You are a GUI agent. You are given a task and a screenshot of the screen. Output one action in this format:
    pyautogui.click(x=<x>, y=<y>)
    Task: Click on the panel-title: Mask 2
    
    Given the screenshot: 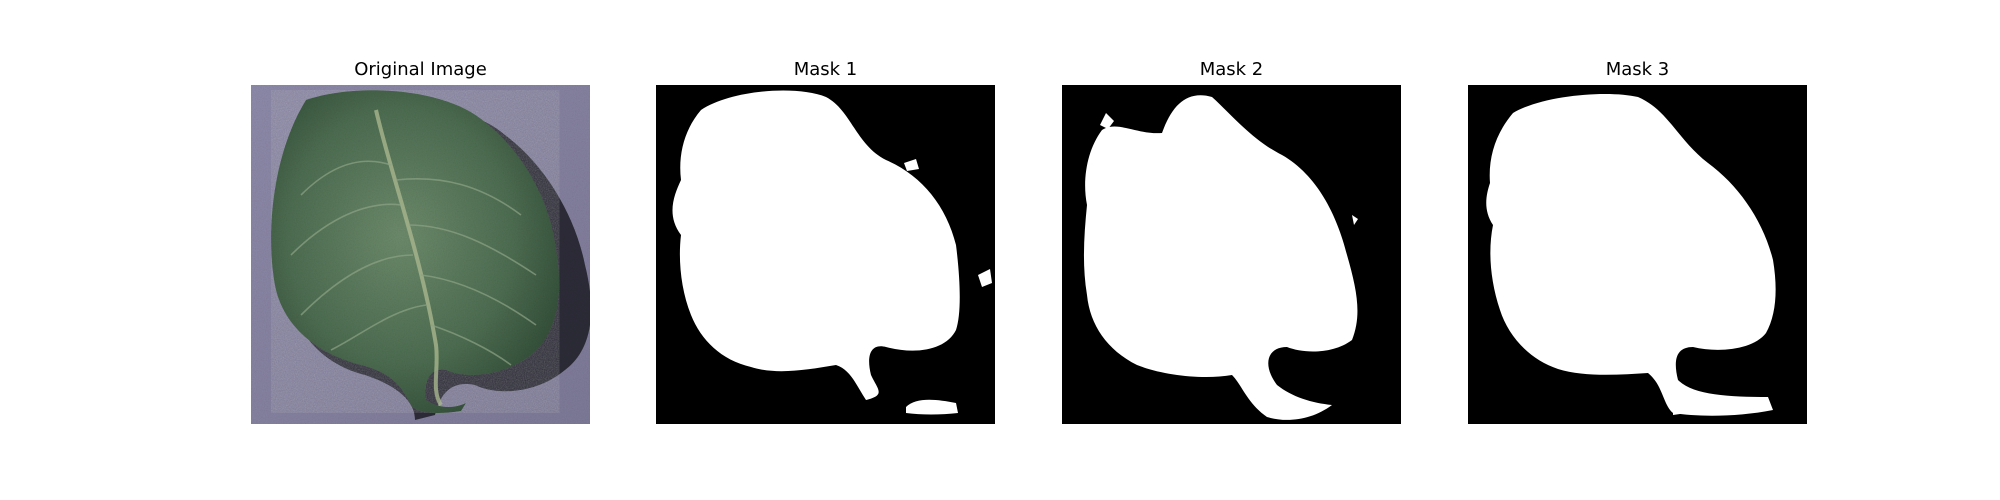 What is the action you would take?
    pyautogui.click(x=1231, y=69)
    